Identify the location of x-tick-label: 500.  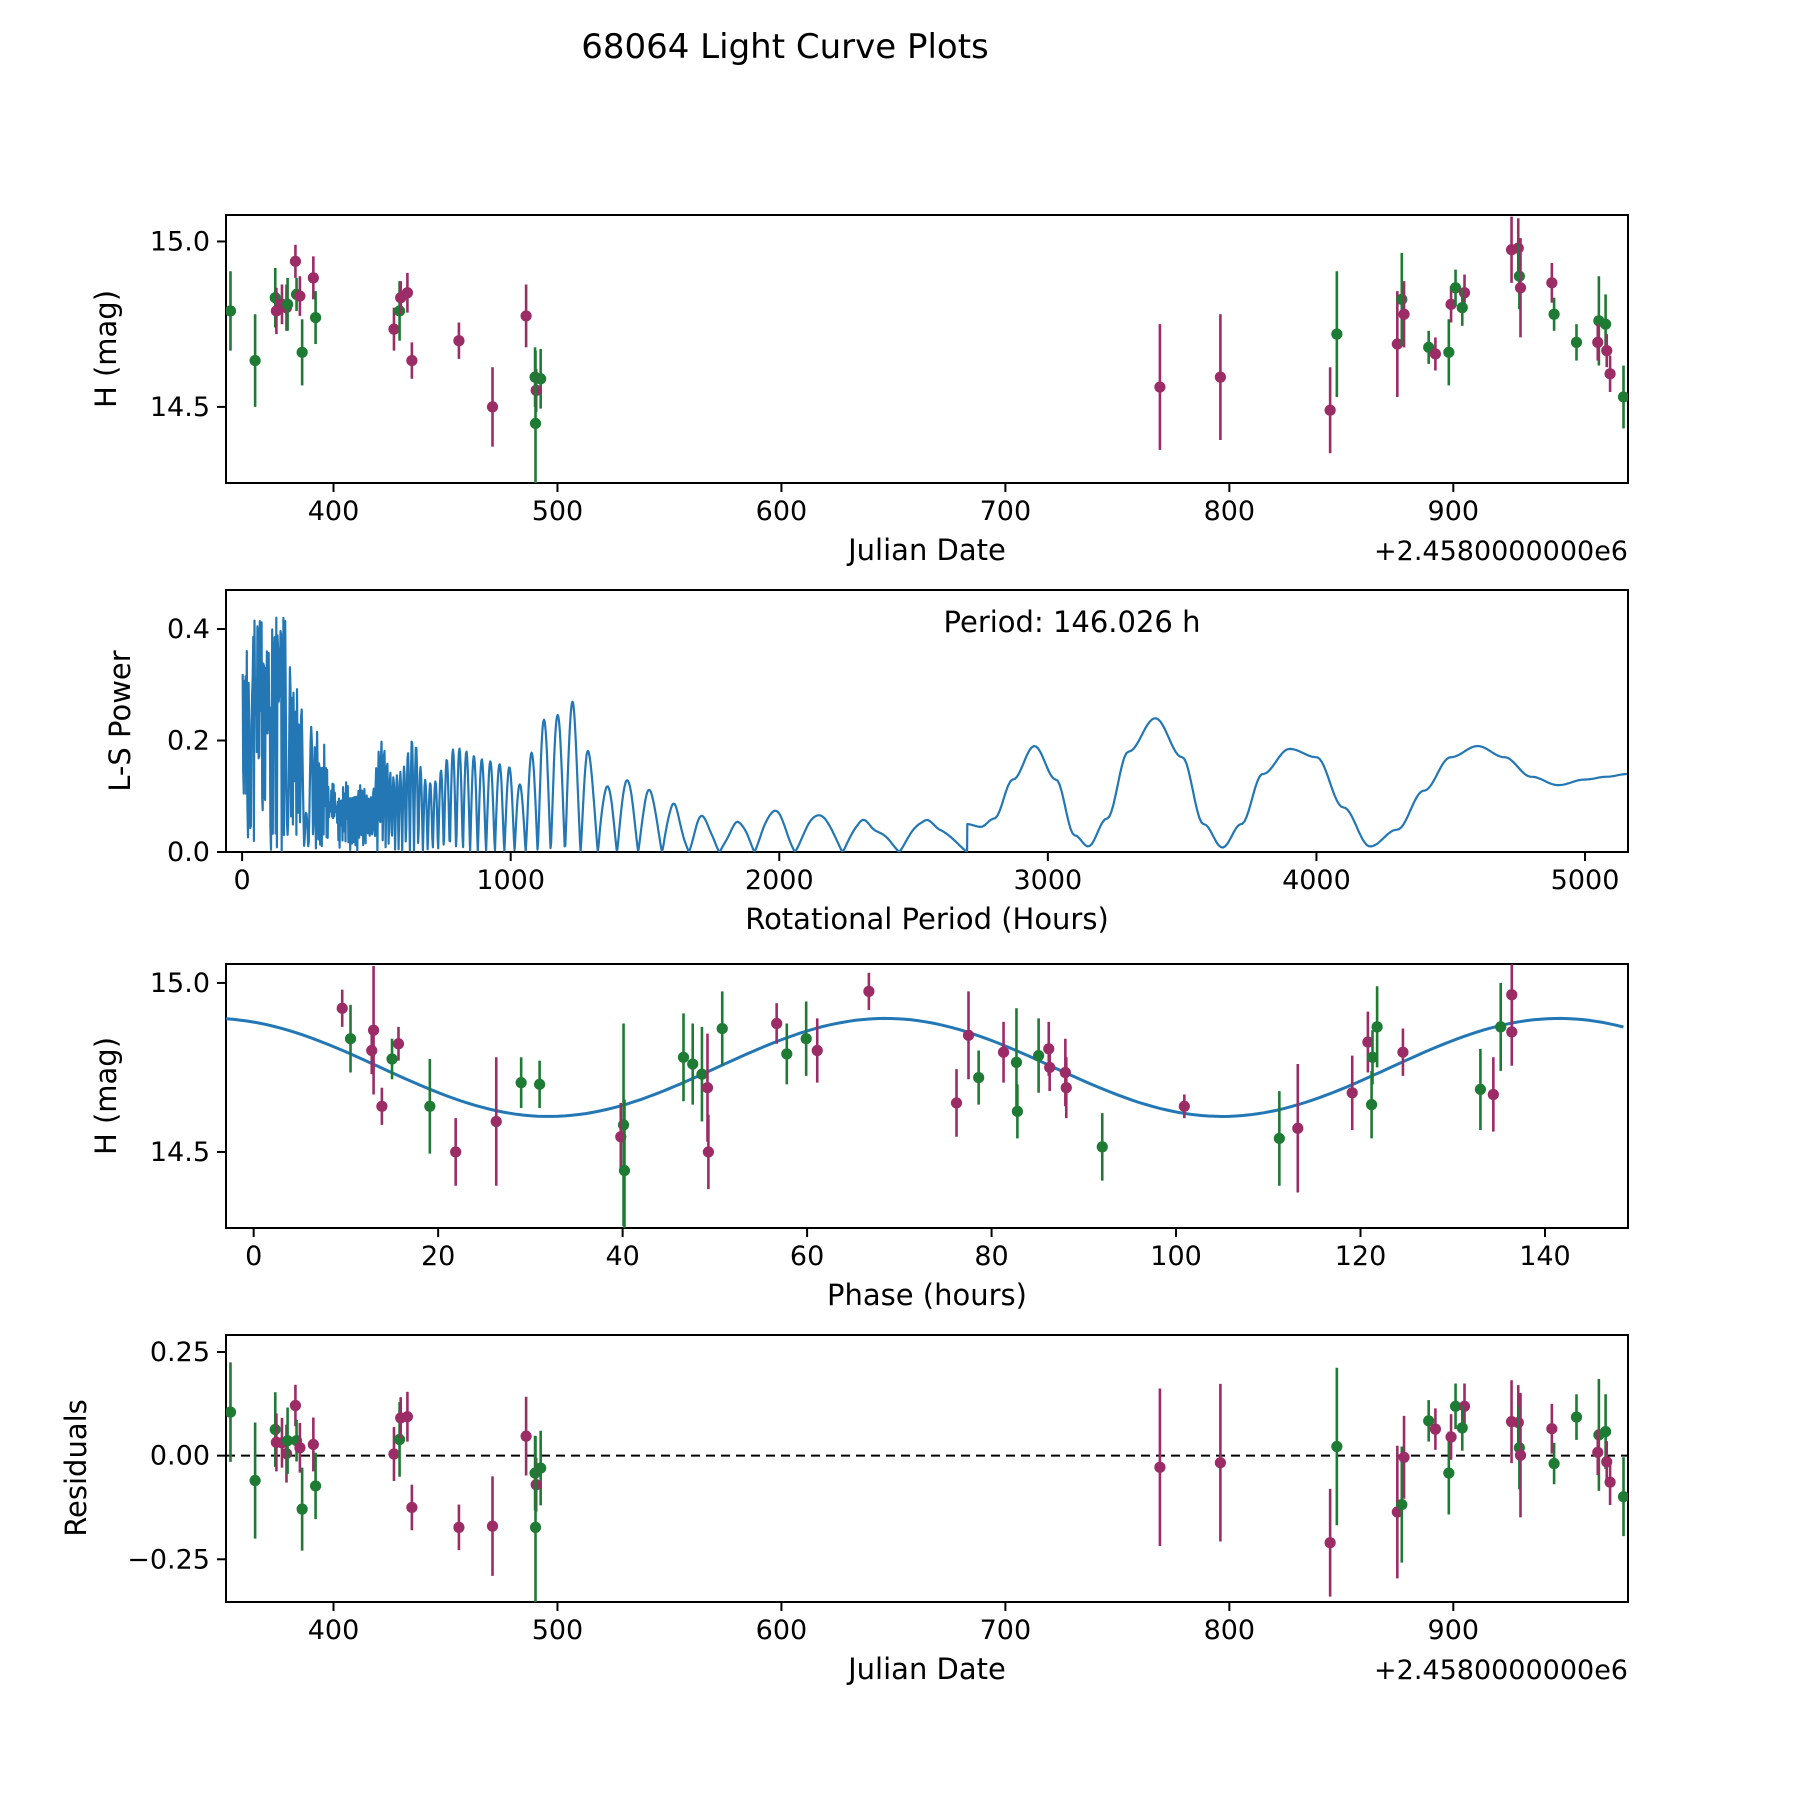
(558, 511).